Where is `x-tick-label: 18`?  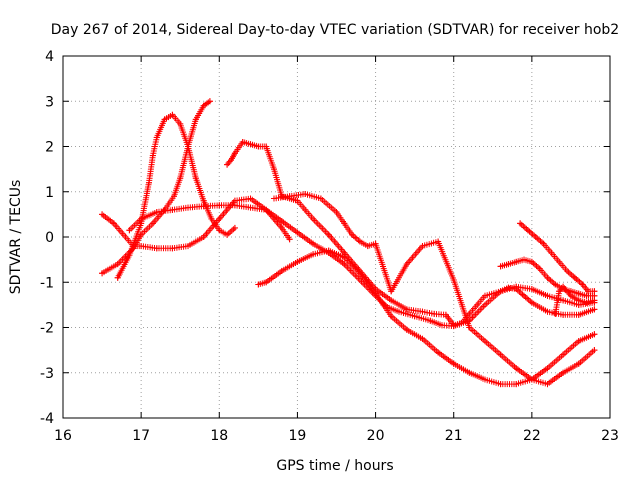
x-tick-label: 18 is located at coordinates (219, 436).